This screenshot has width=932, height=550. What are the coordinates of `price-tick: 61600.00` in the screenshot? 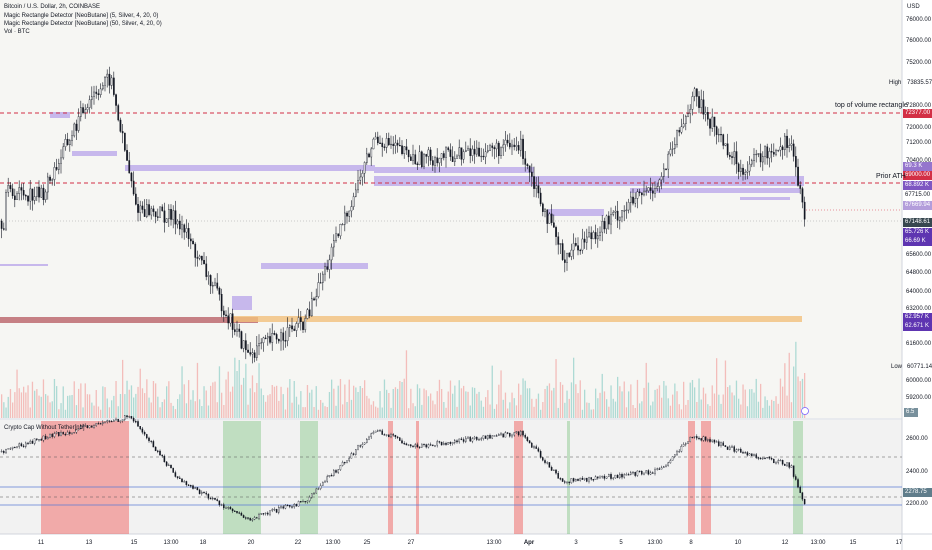 It's located at (919, 344).